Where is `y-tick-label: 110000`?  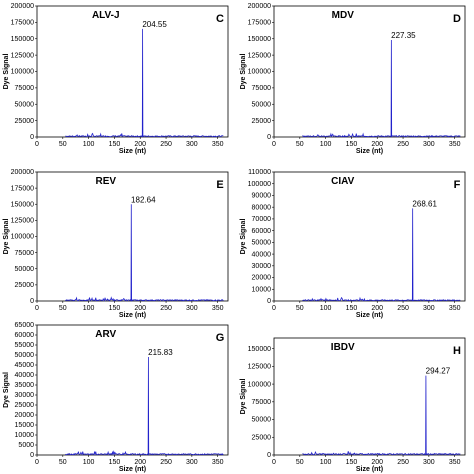
y-tick-label: 110000 is located at coordinates (259, 172).